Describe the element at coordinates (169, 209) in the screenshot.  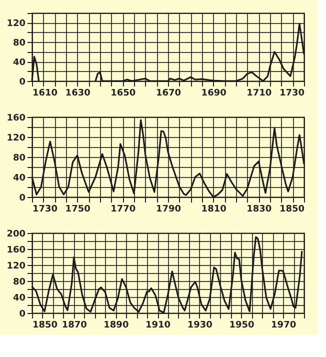
I see `x-tick-label: 1790` at that location.